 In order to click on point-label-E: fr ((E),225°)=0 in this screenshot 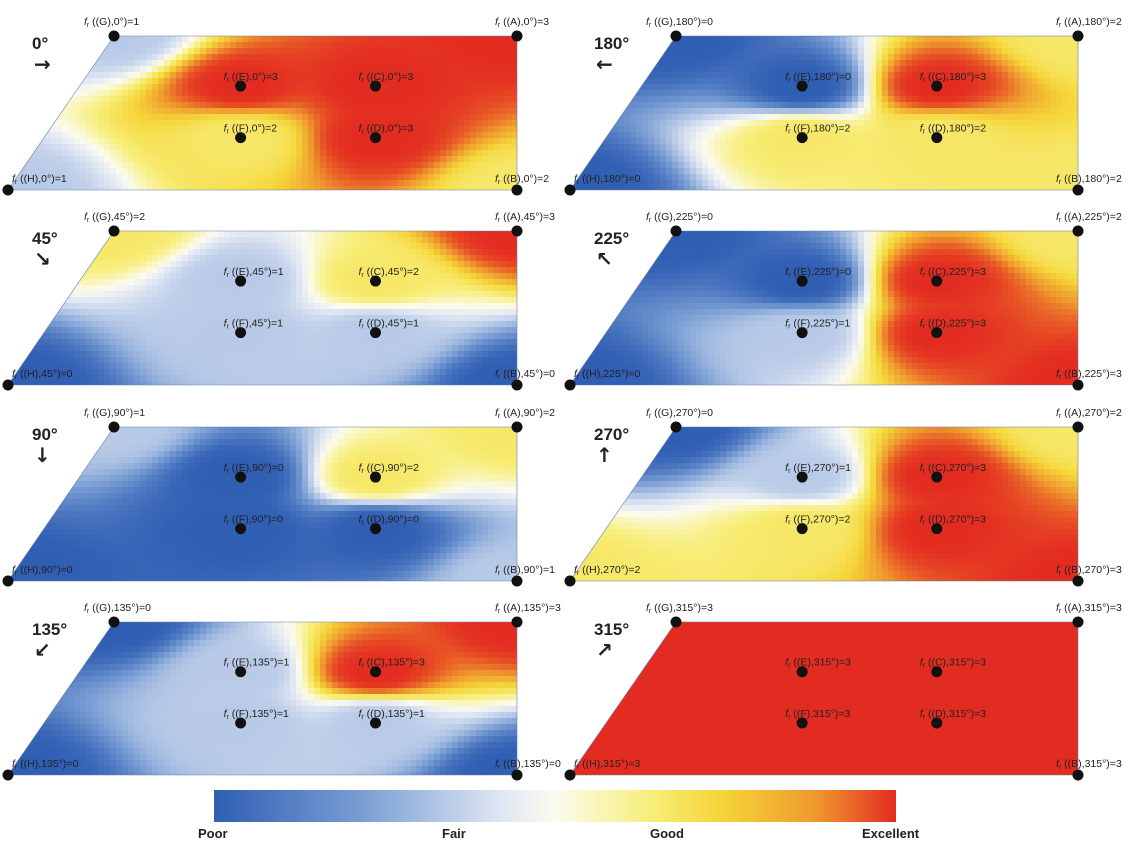, I will do `click(818, 272)`.